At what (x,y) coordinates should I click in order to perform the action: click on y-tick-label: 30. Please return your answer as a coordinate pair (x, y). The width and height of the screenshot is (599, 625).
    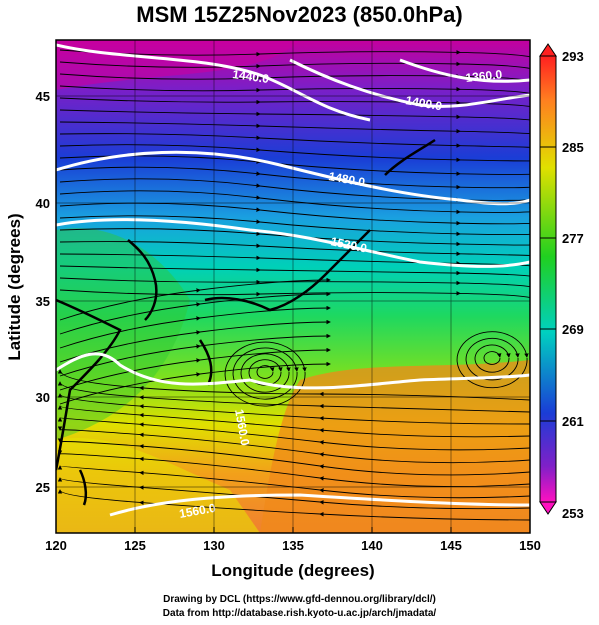
    Looking at the image, I should click on (43, 397).